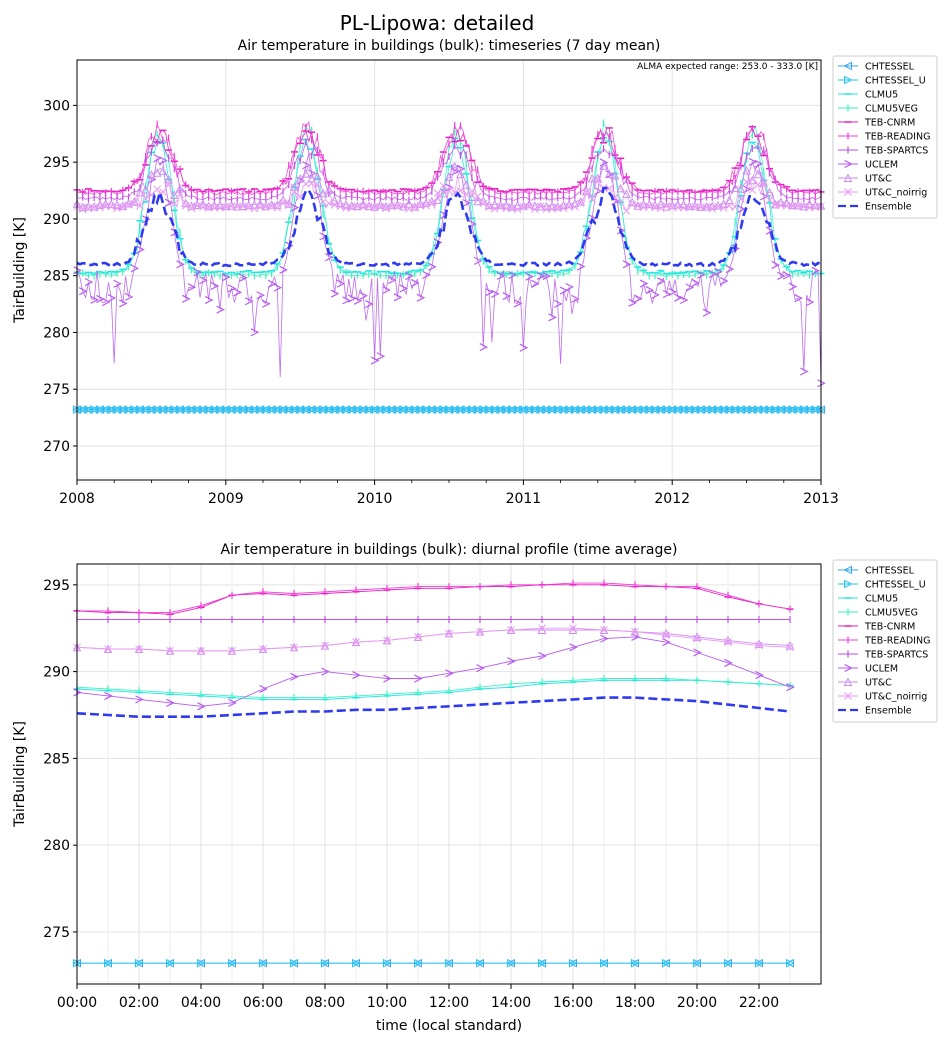 Image resolution: width=950 pixels, height=1044 pixels. What do you see at coordinates (883, 151) in the screenshot?
I see `legend-item: TEB-SPARTCS` at bounding box center [883, 151].